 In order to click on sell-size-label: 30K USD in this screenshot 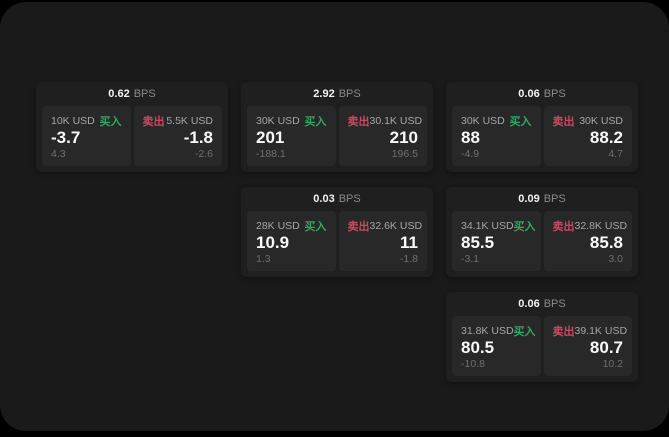, I will do `click(601, 121)`.